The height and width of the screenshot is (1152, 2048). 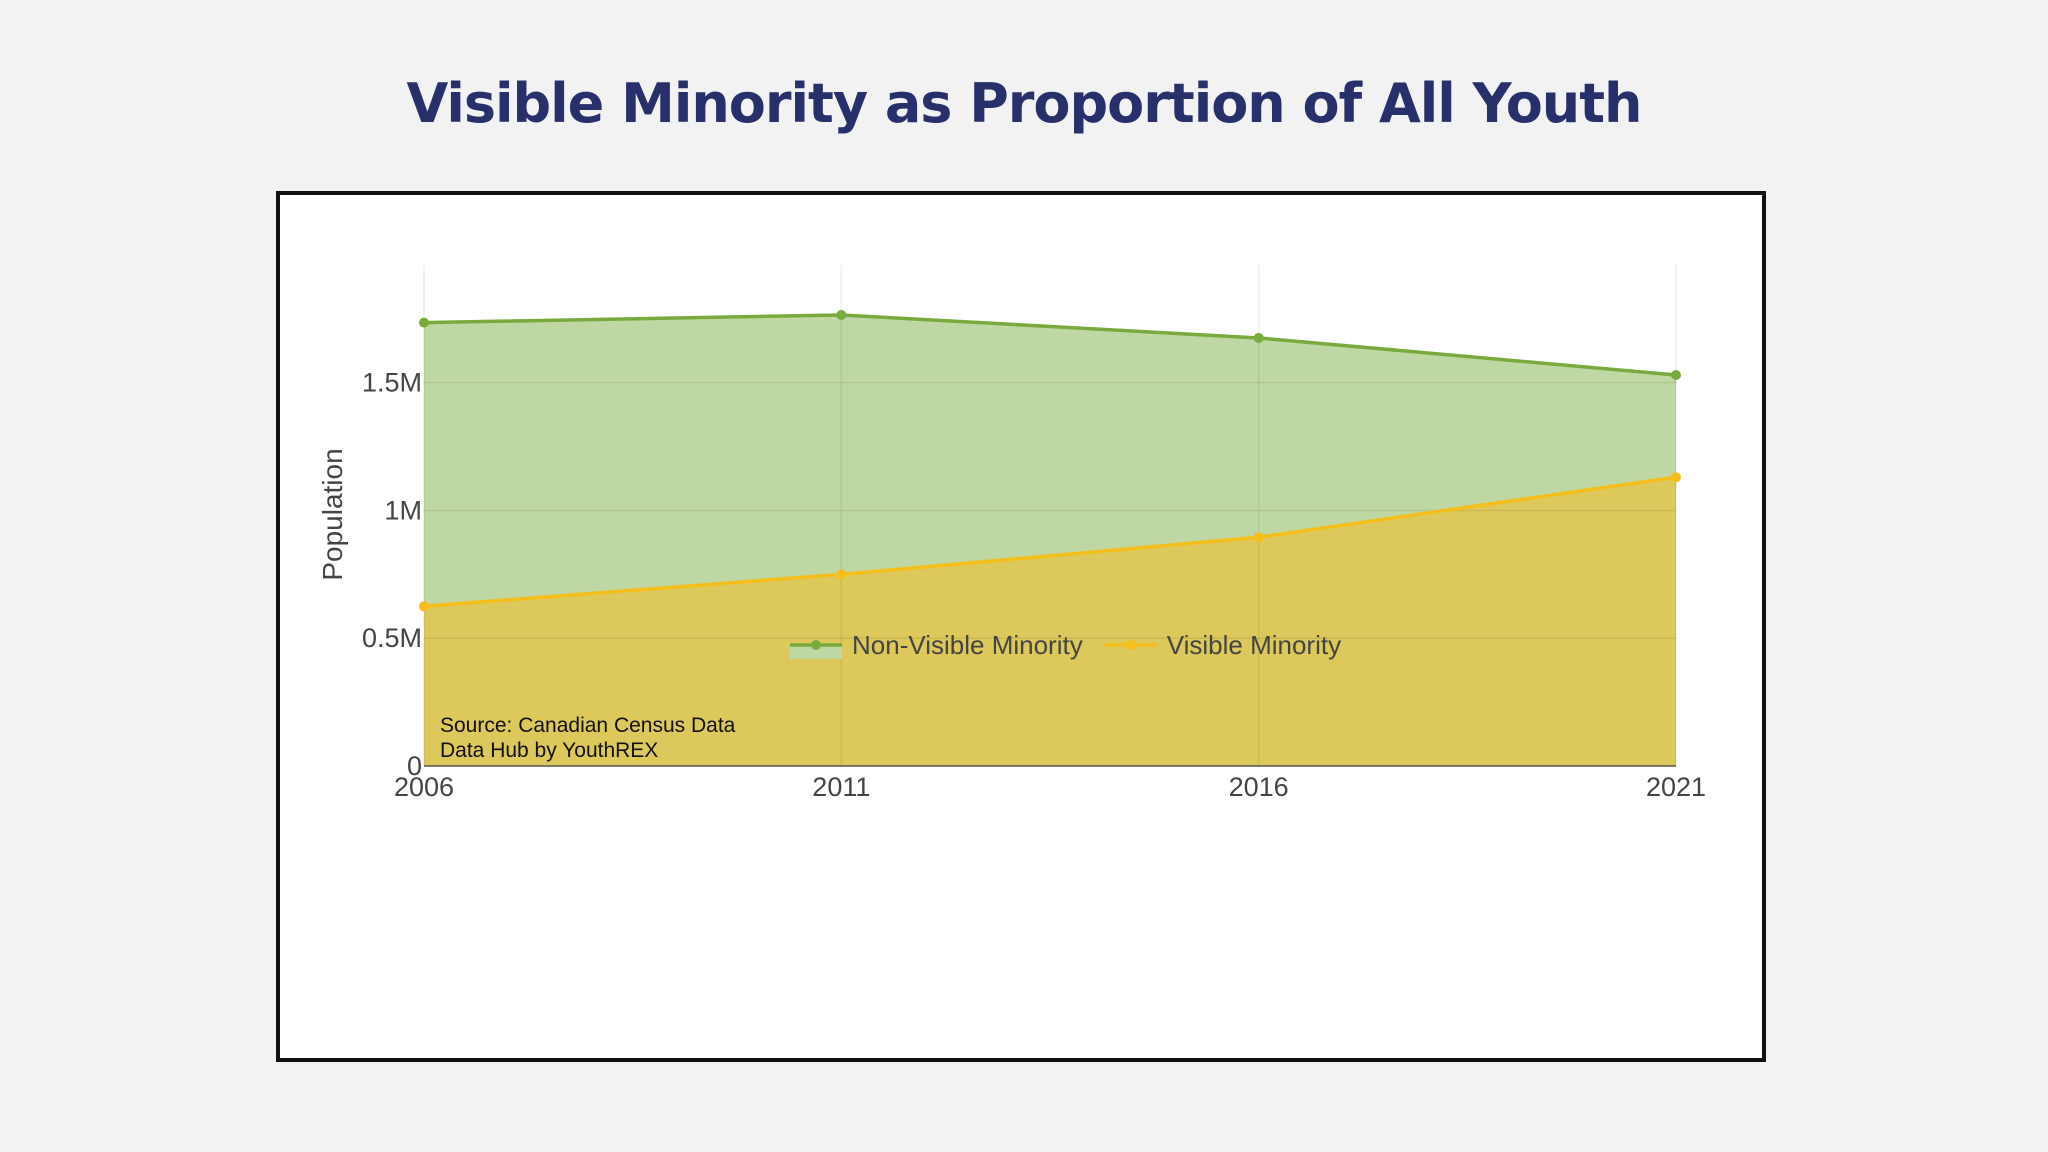 I want to click on legend-swatch-non-visible-minority, so click(x=816, y=652).